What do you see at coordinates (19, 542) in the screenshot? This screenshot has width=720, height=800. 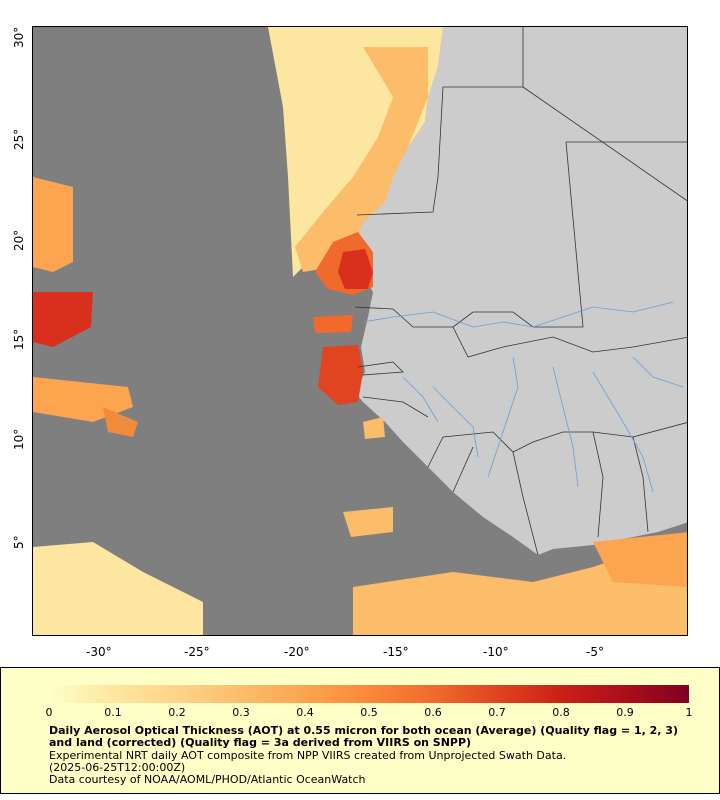 I see `y-tick-label: 5°` at bounding box center [19, 542].